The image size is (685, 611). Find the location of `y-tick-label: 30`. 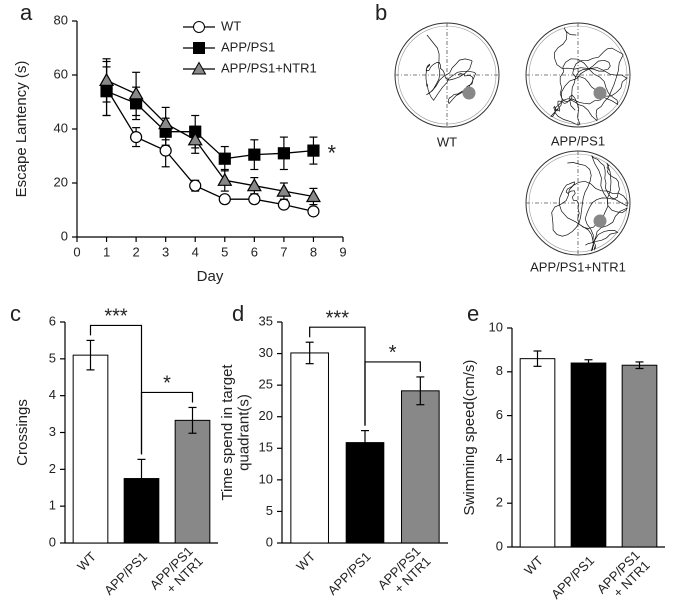

y-tick-label: 30 is located at coordinates (266, 352).